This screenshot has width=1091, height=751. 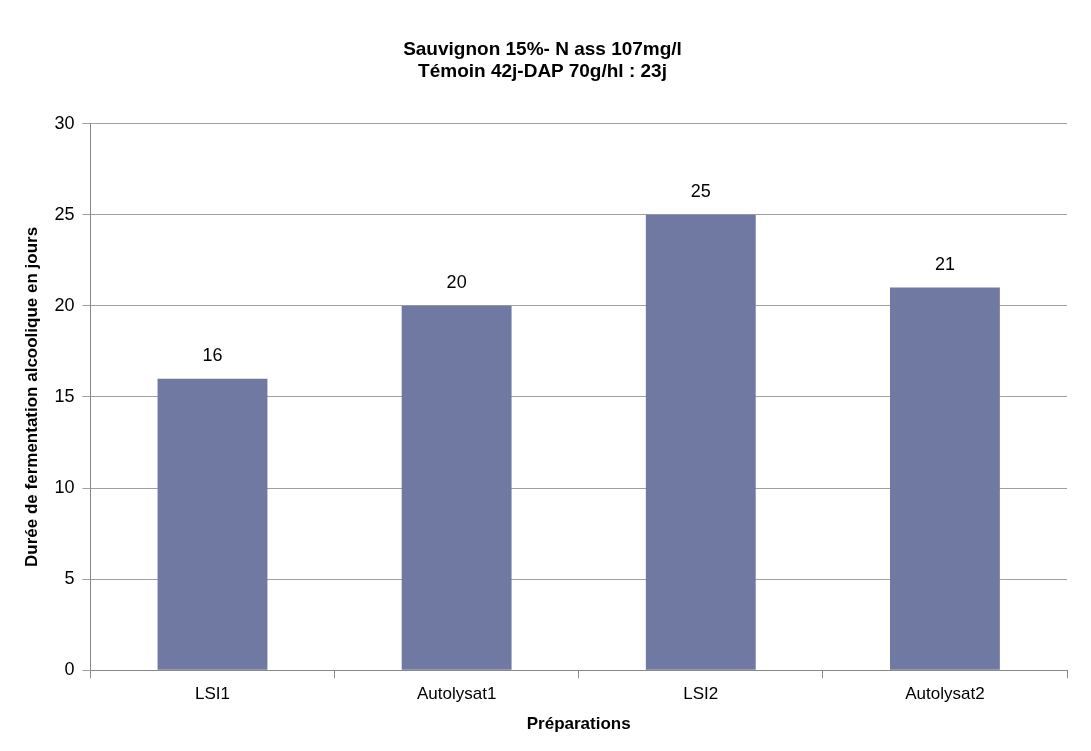 I want to click on y-tick-label: 20, so click(x=64, y=304).